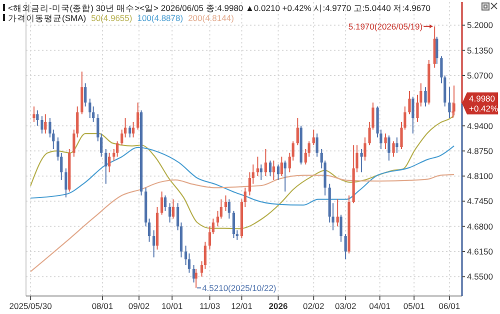  What do you see at coordinates (414, 306) in the screenshot?
I see `x-tick-label: 05/01` at bounding box center [414, 306].